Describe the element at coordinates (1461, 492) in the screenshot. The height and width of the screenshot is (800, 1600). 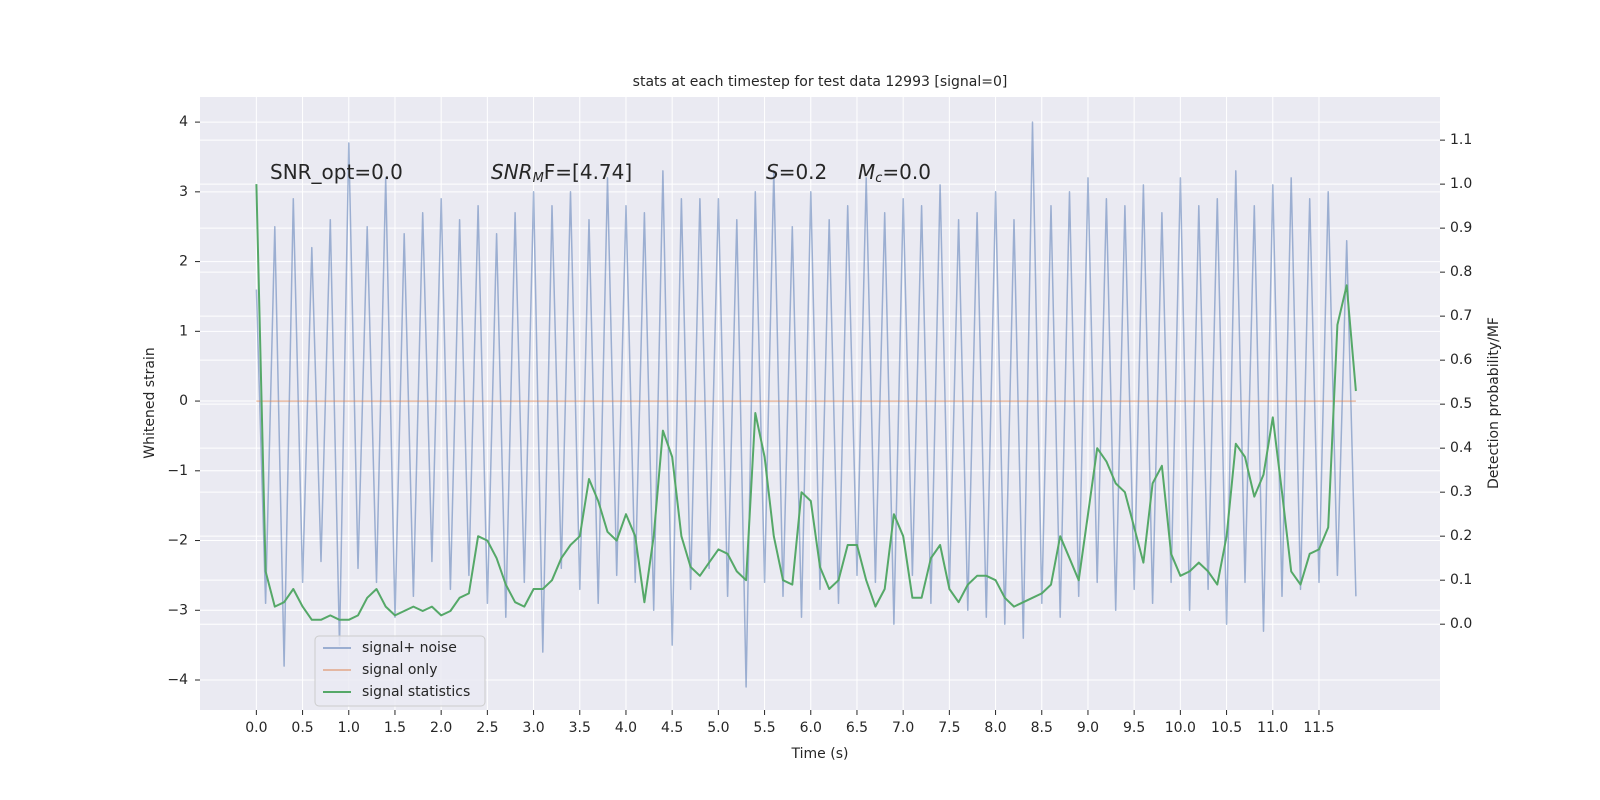
I see `y2-tick-label: 0.3` at that location.